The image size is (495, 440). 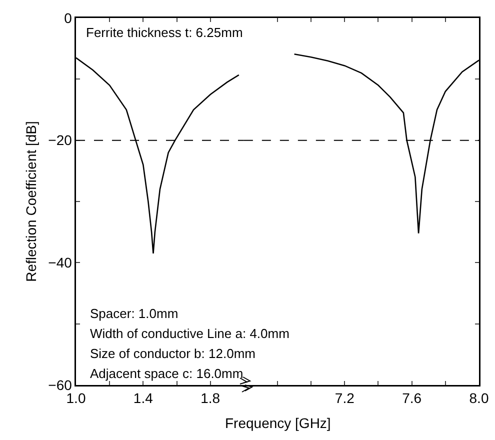 What do you see at coordinates (60, 140) in the screenshot?
I see `y-tick-label: −20` at bounding box center [60, 140].